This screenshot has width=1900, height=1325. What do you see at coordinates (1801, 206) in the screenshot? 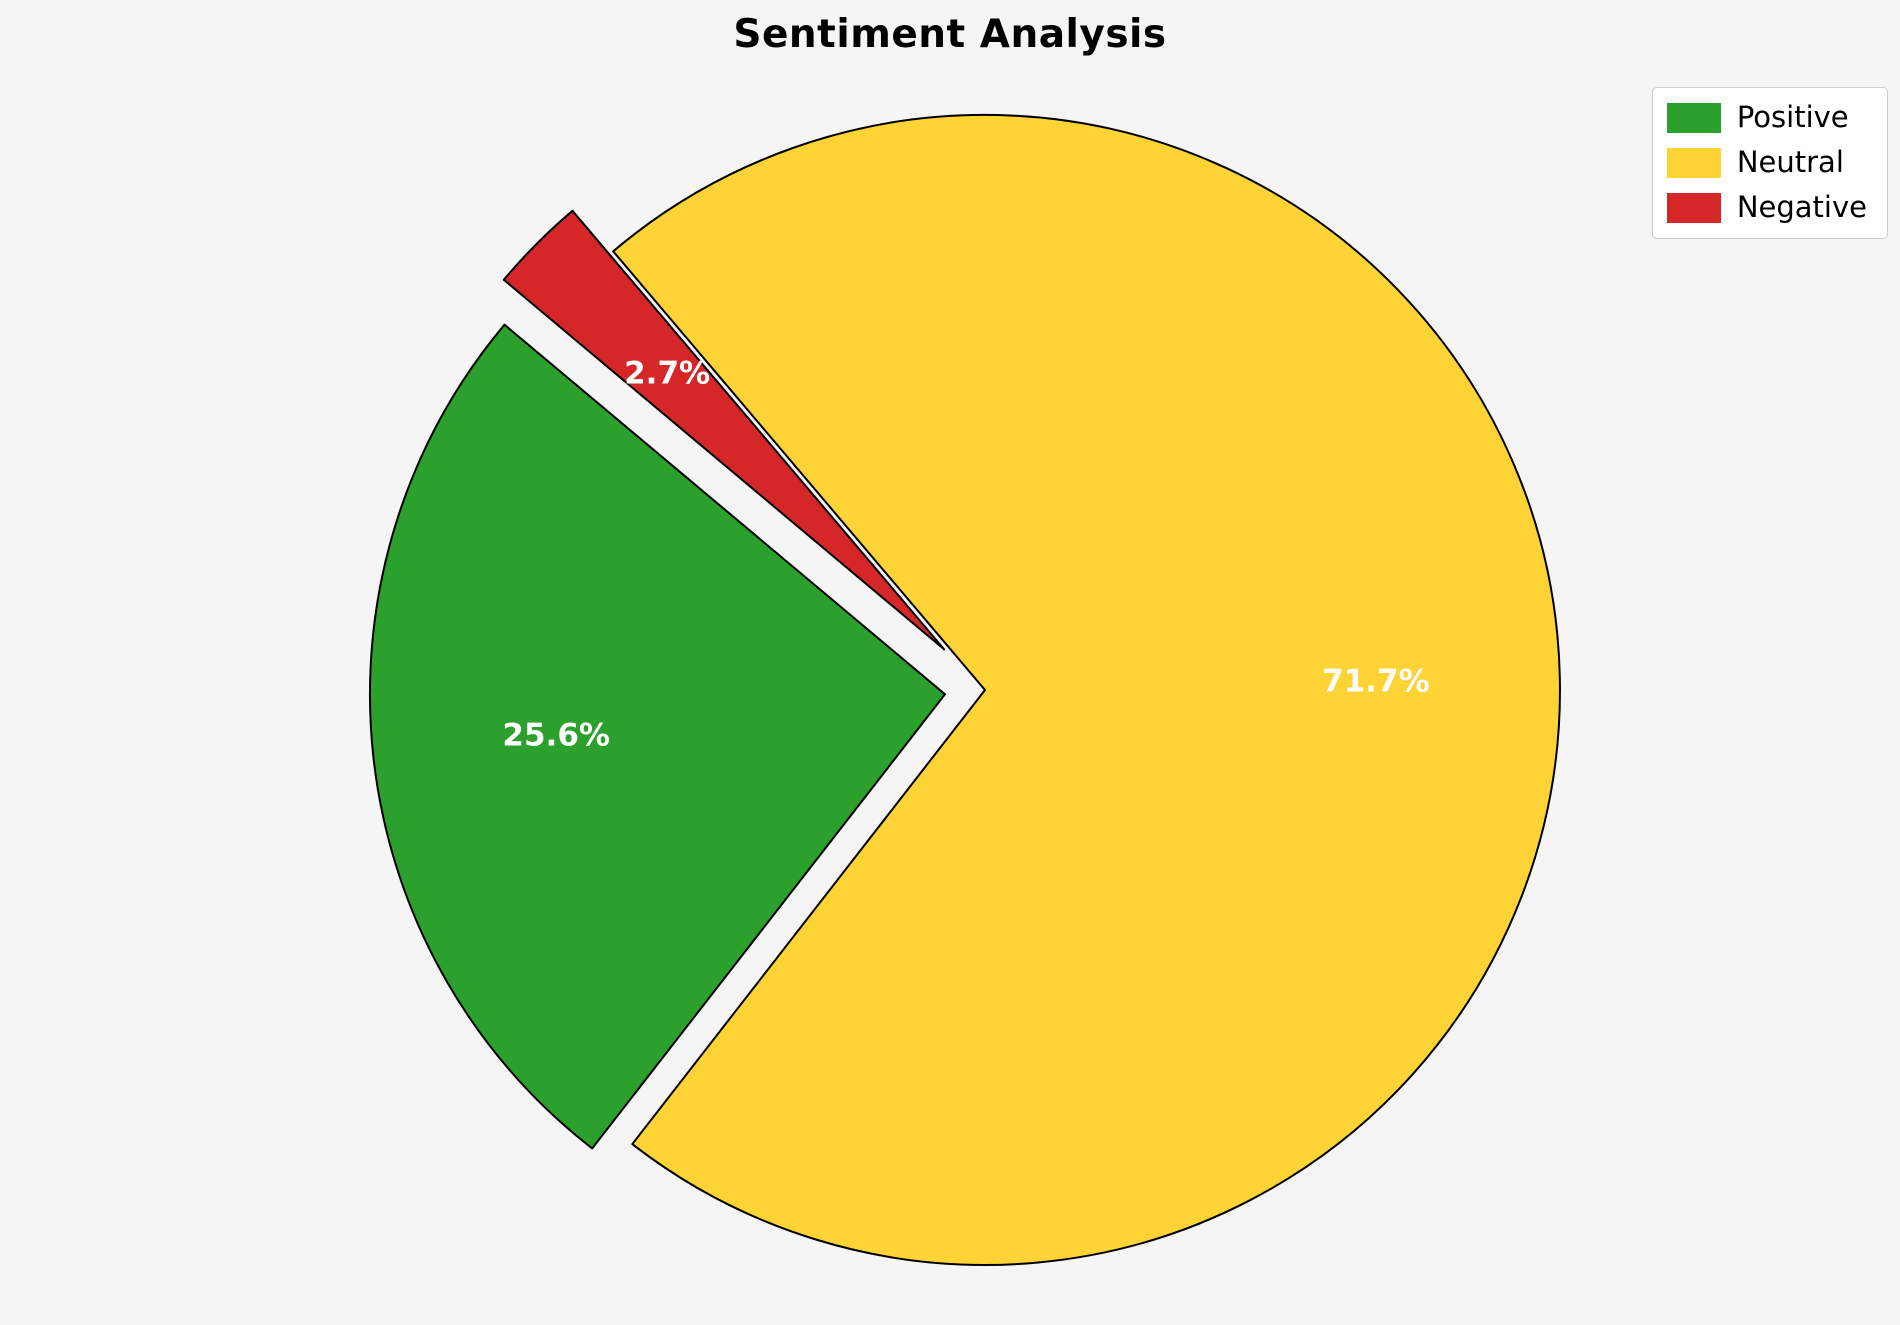
I see `legend-label-negative: Negative` at bounding box center [1801, 206].